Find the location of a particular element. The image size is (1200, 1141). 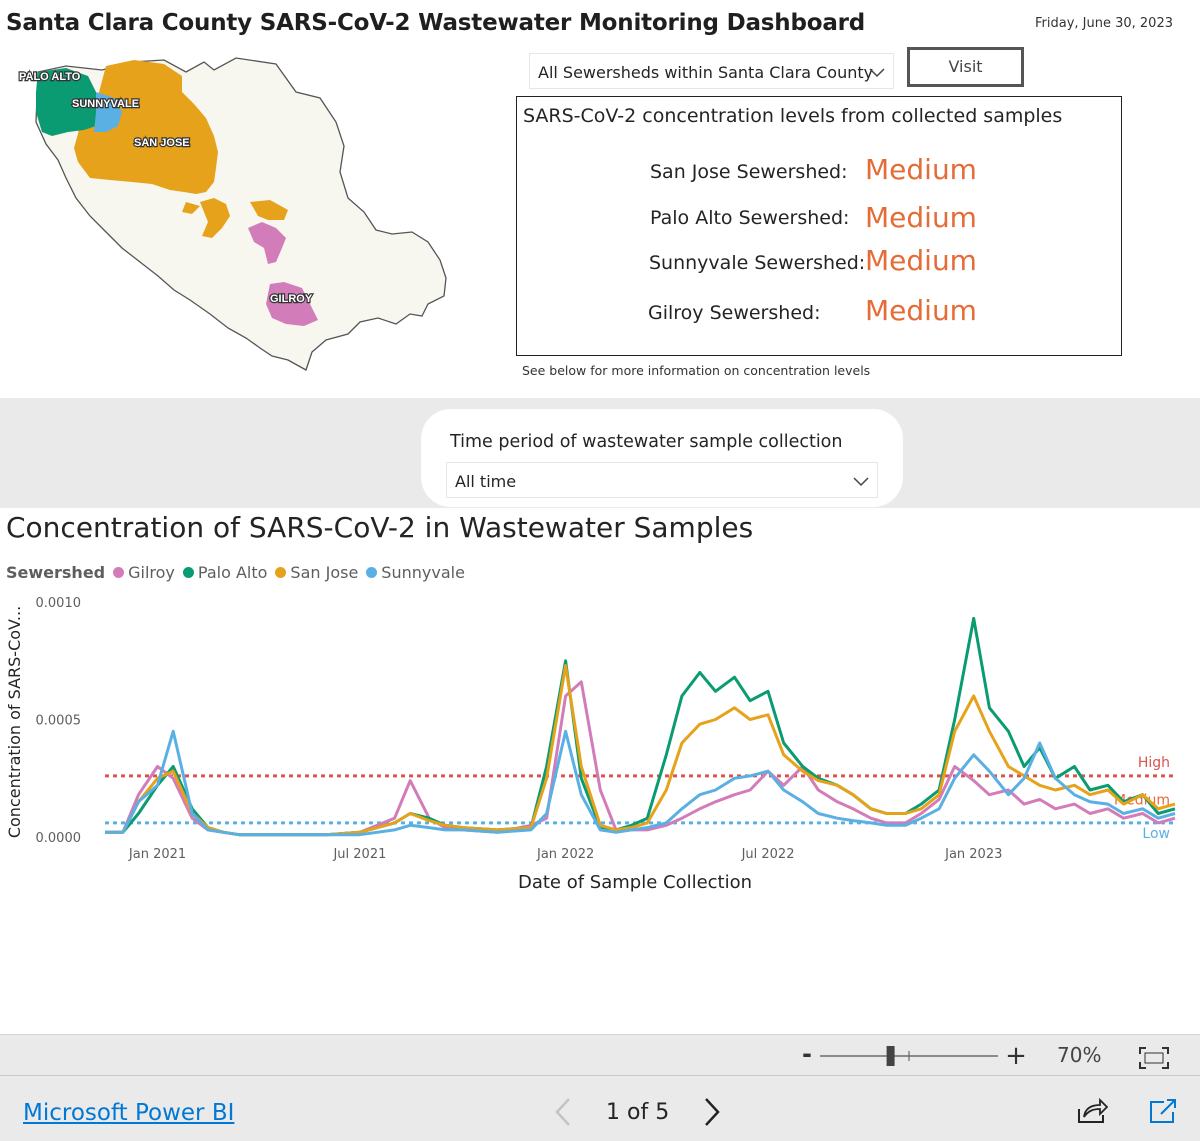

palo-alto-level-value: Medium is located at coordinates (921, 217).